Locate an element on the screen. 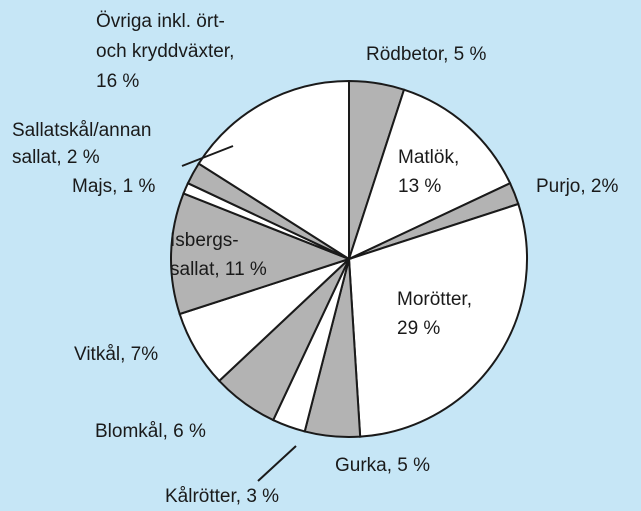 This screenshot has height=511, width=641. slice-label: Gurka, 5 % is located at coordinates (382, 465).